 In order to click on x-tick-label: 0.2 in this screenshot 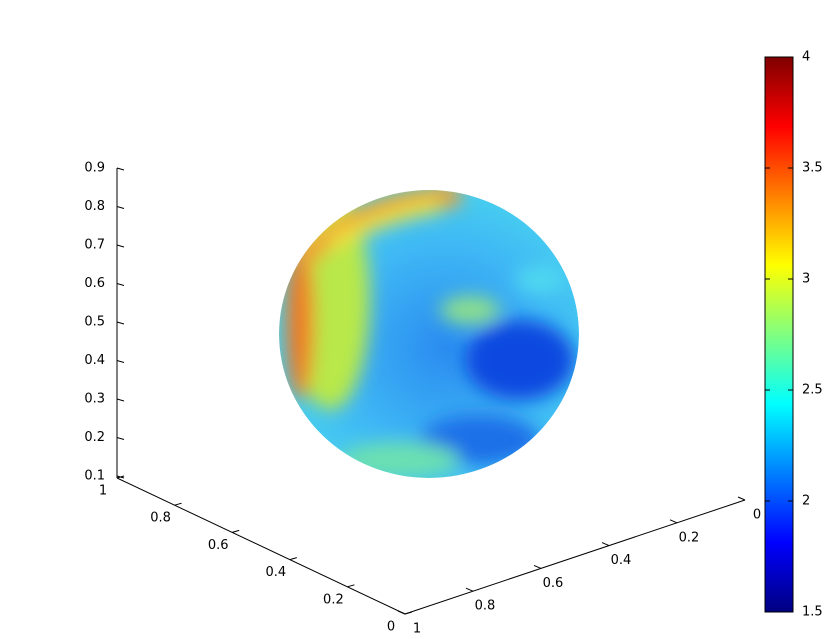, I will do `click(689, 537)`.